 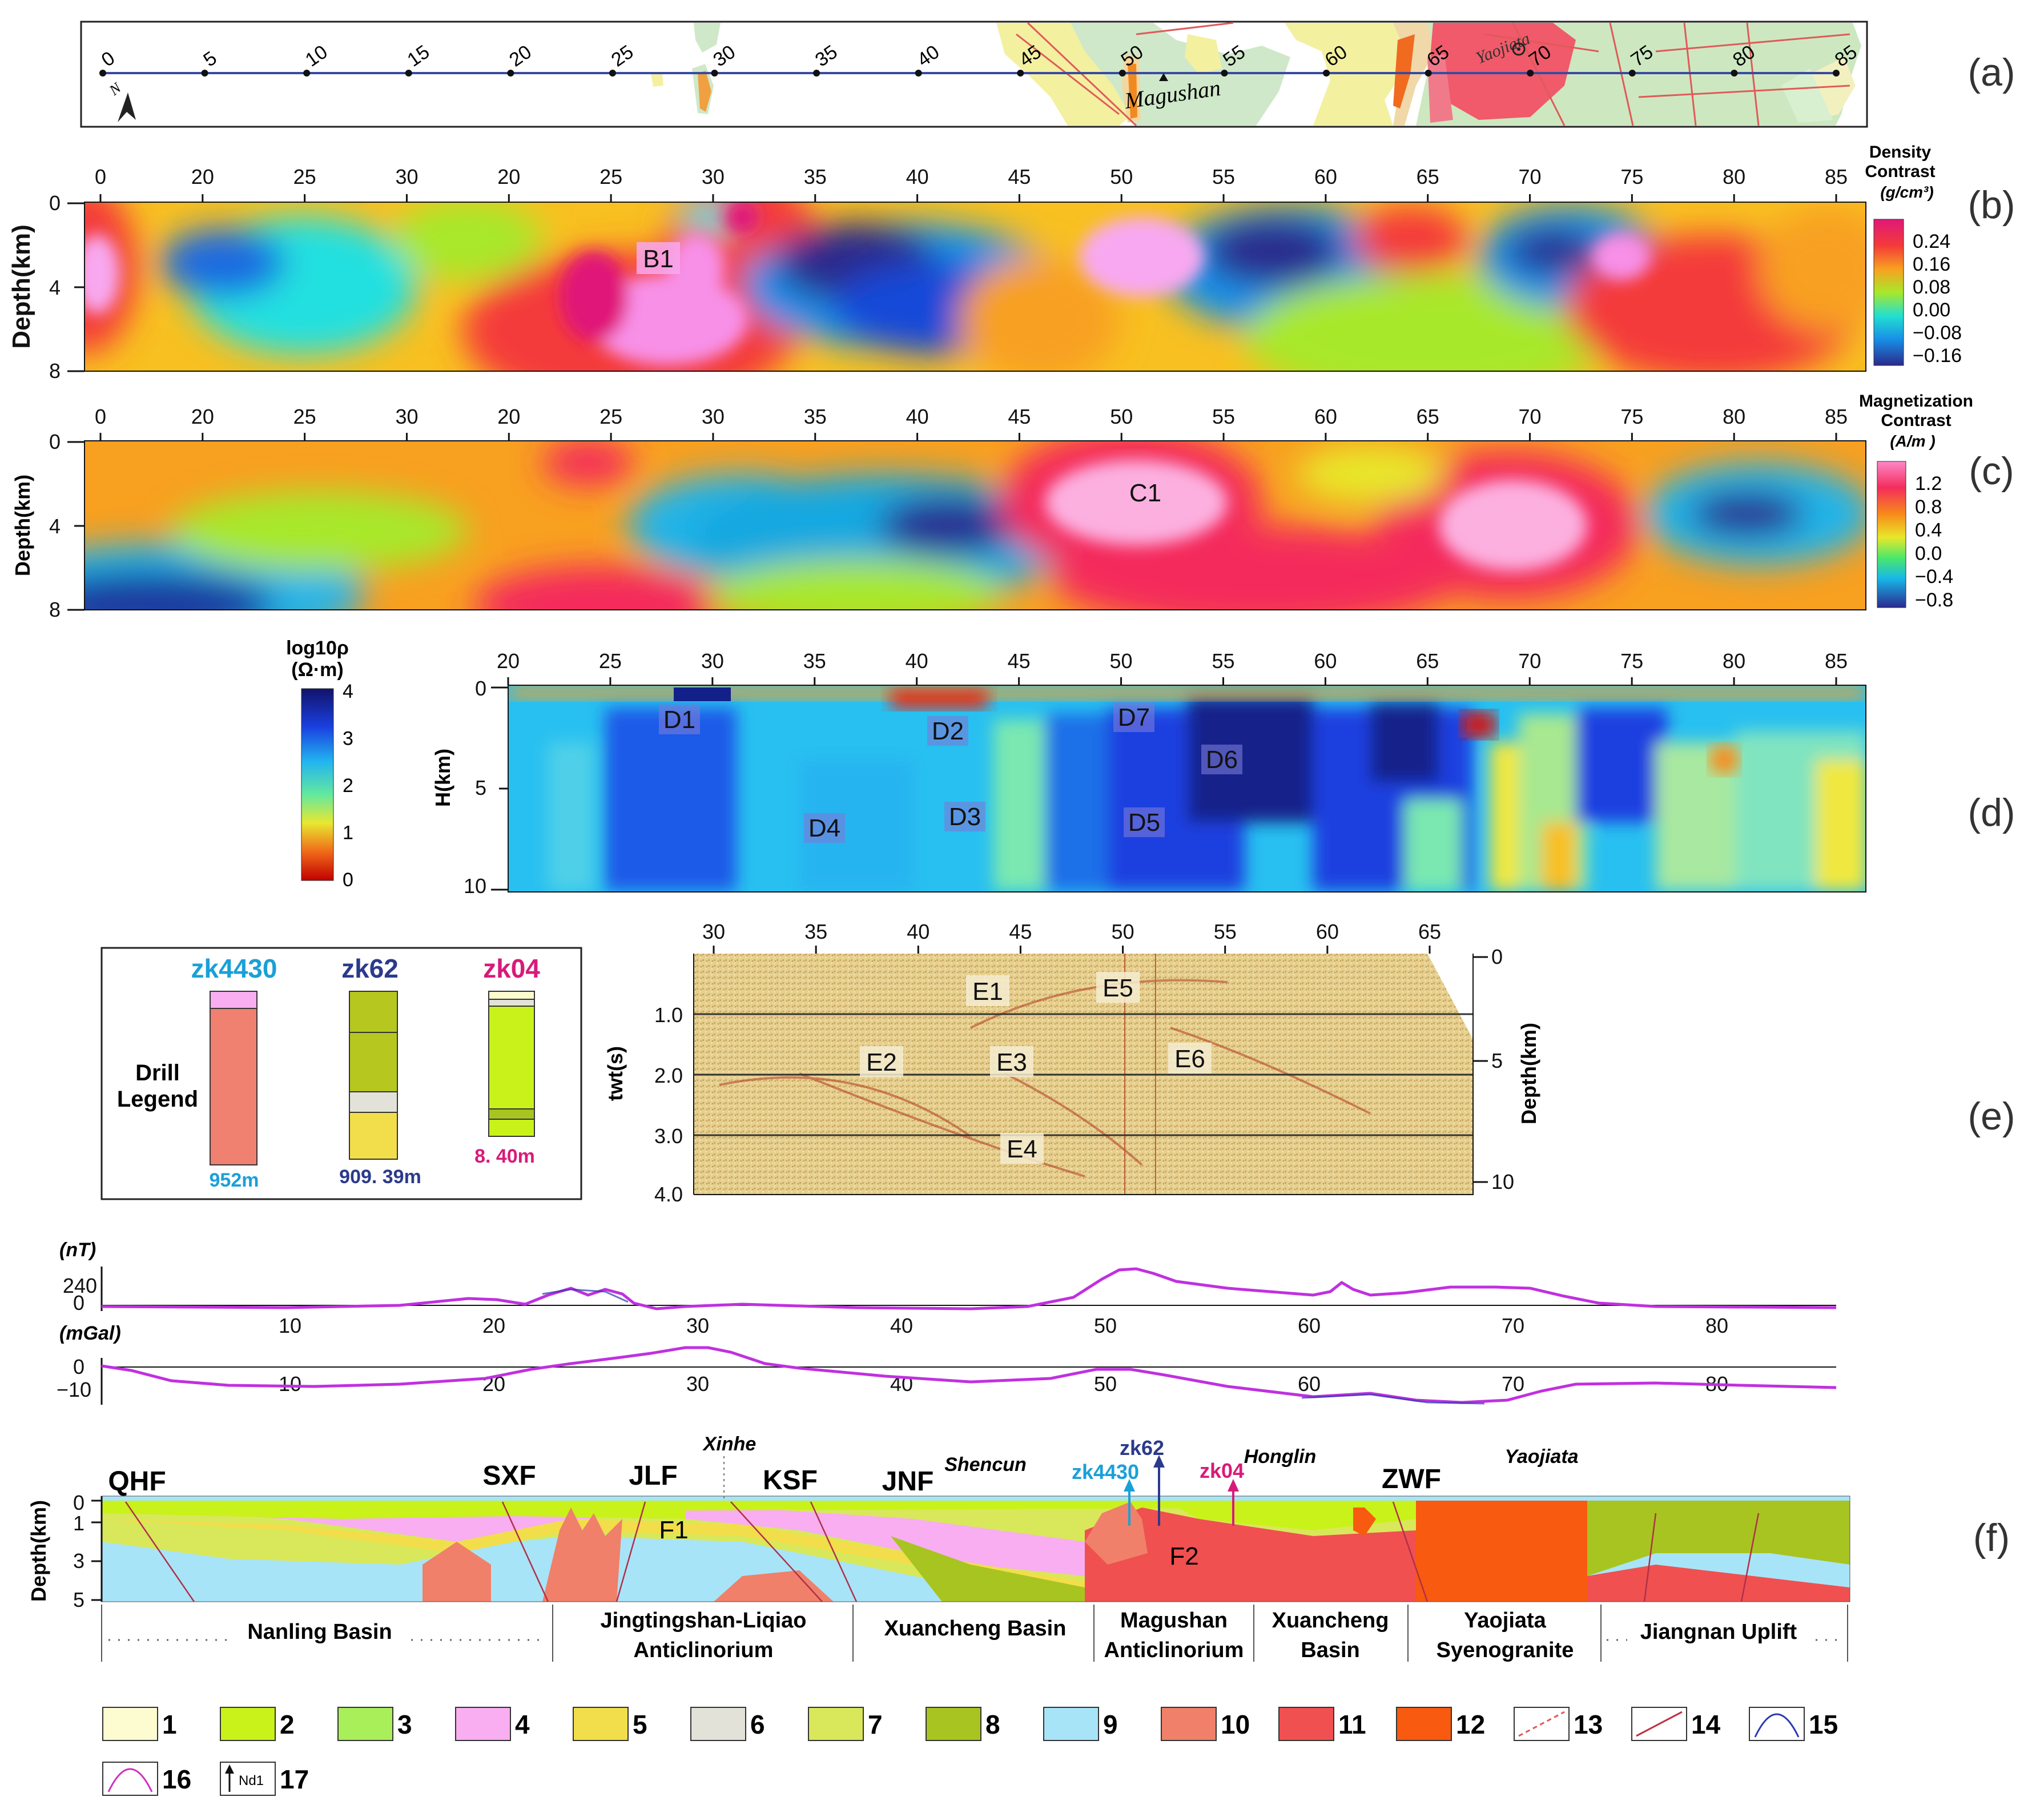 What do you see at coordinates (1793, 1724) in the screenshot?
I see `legend-item-15: 15` at bounding box center [1793, 1724].